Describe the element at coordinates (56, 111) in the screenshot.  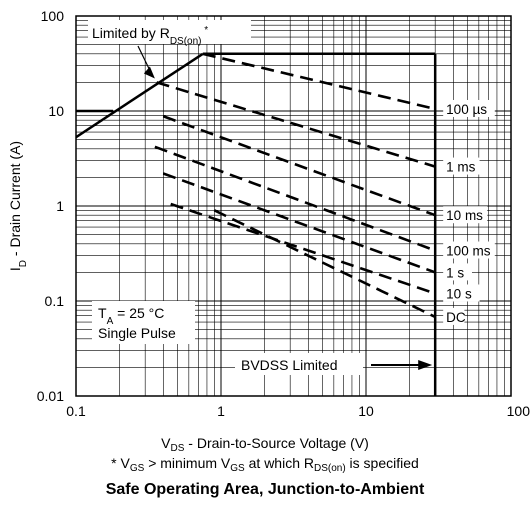
I see `y-tick-label: 10` at that location.